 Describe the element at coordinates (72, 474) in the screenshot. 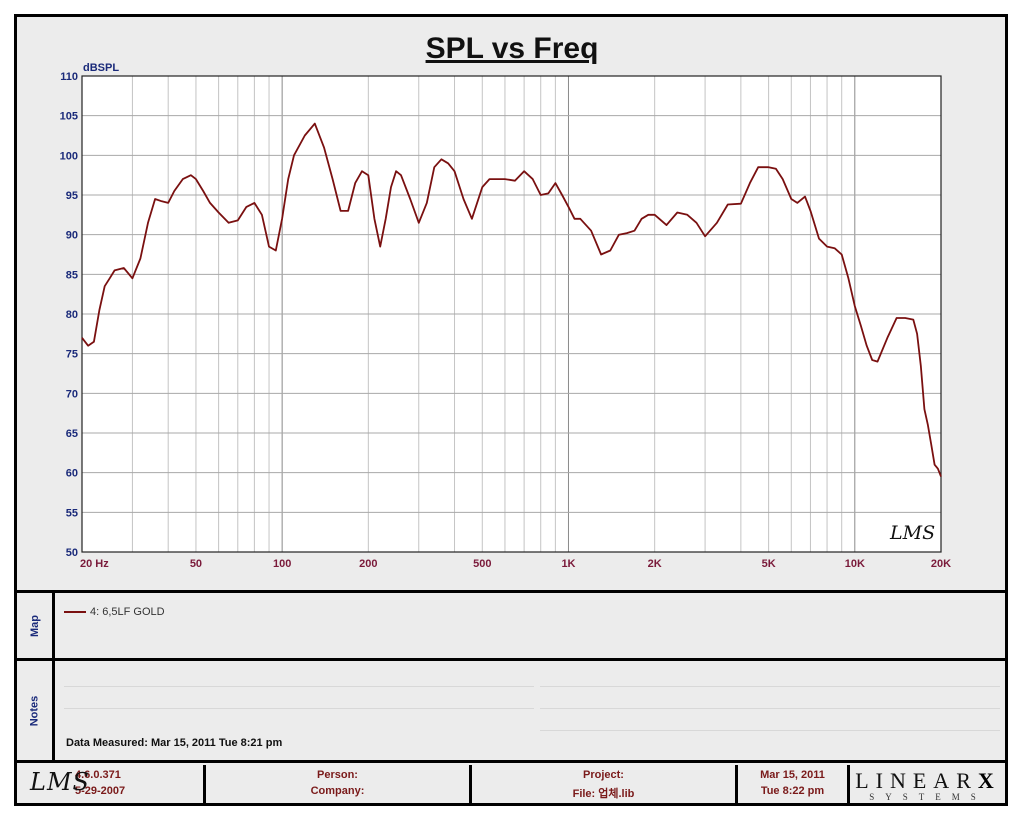

I see `y-tick-label: 60` at that location.